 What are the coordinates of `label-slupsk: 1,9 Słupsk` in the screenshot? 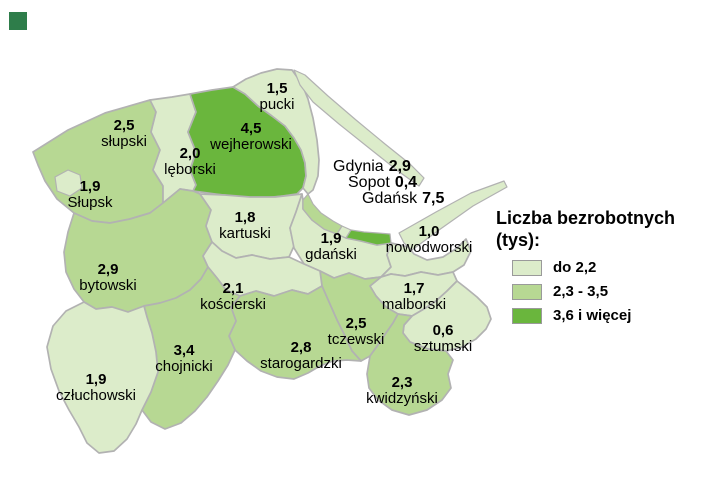 It's located at (90, 194).